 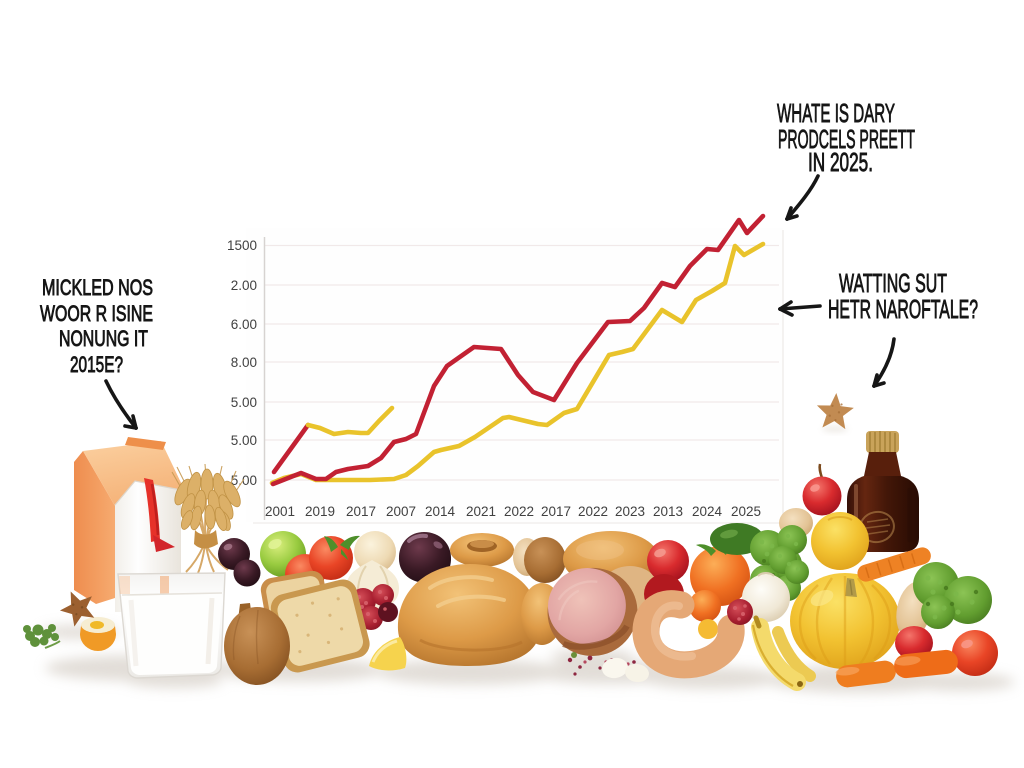 What do you see at coordinates (103, 338) in the screenshot?
I see `svg-text: NONUNG IT` at bounding box center [103, 338].